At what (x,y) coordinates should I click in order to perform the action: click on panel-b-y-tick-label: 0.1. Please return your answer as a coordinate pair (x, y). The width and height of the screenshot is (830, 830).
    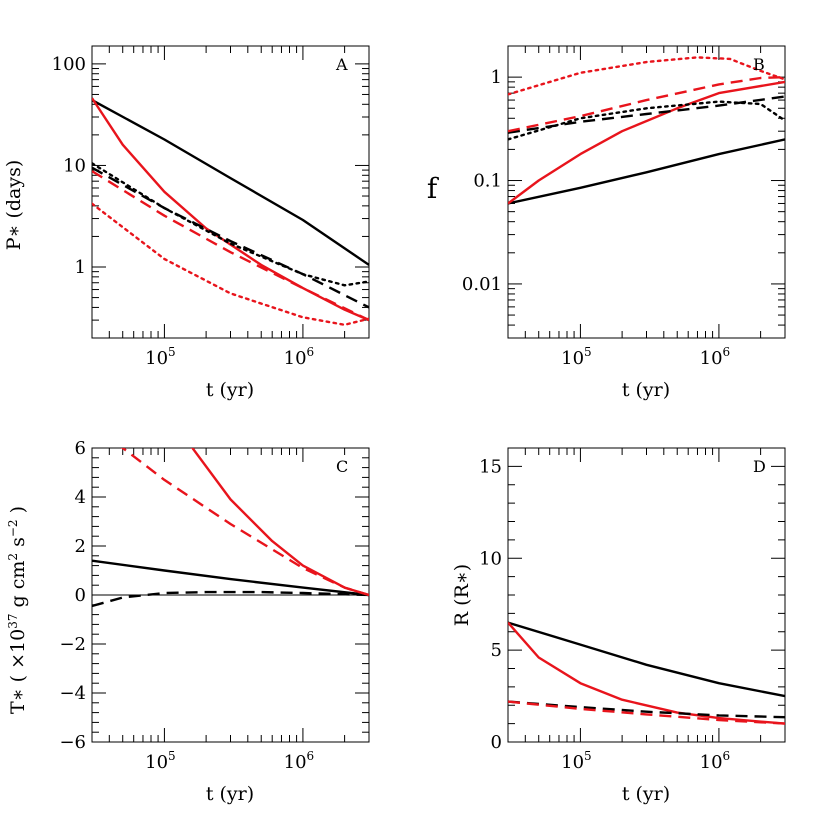
    Looking at the image, I should click on (487, 181).